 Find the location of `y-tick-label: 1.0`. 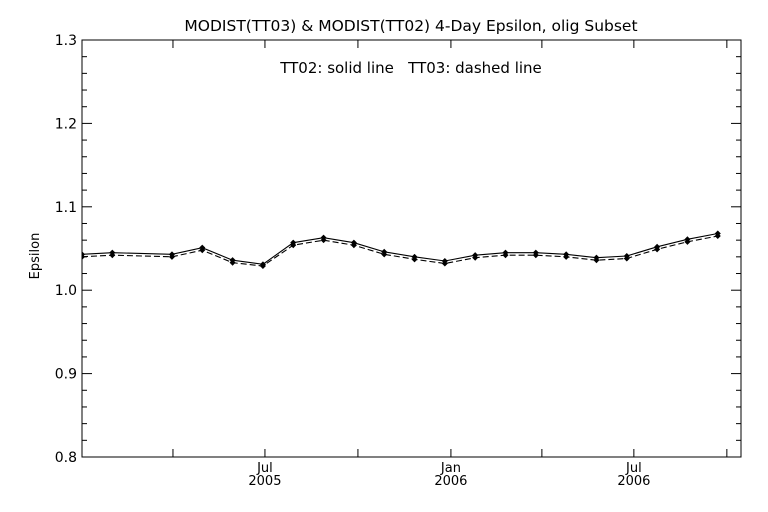

y-tick-label: 1.0 is located at coordinates (66, 291).